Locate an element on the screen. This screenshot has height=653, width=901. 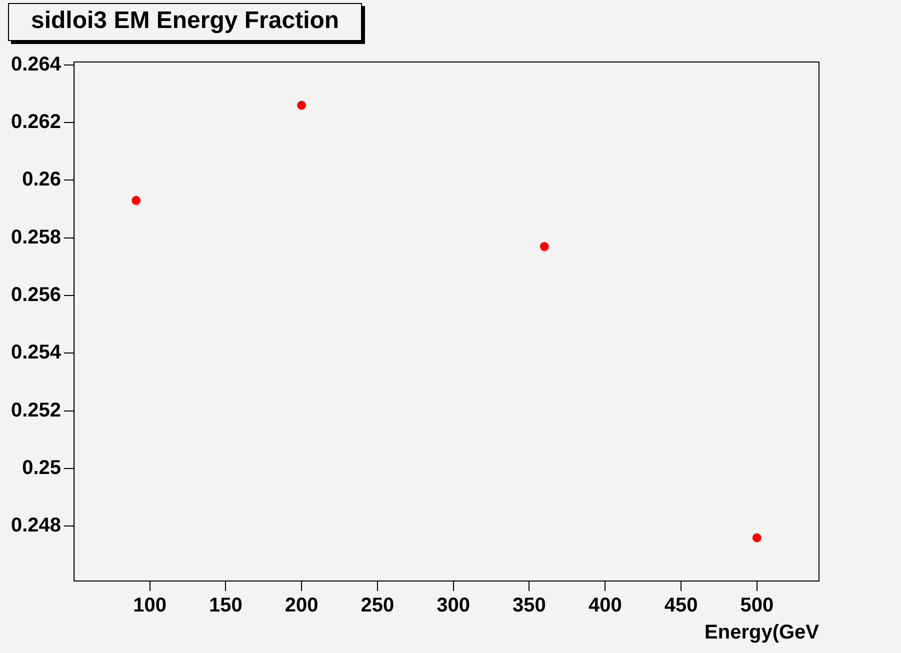
y-tick-label: 0.256 is located at coordinates (36, 295).